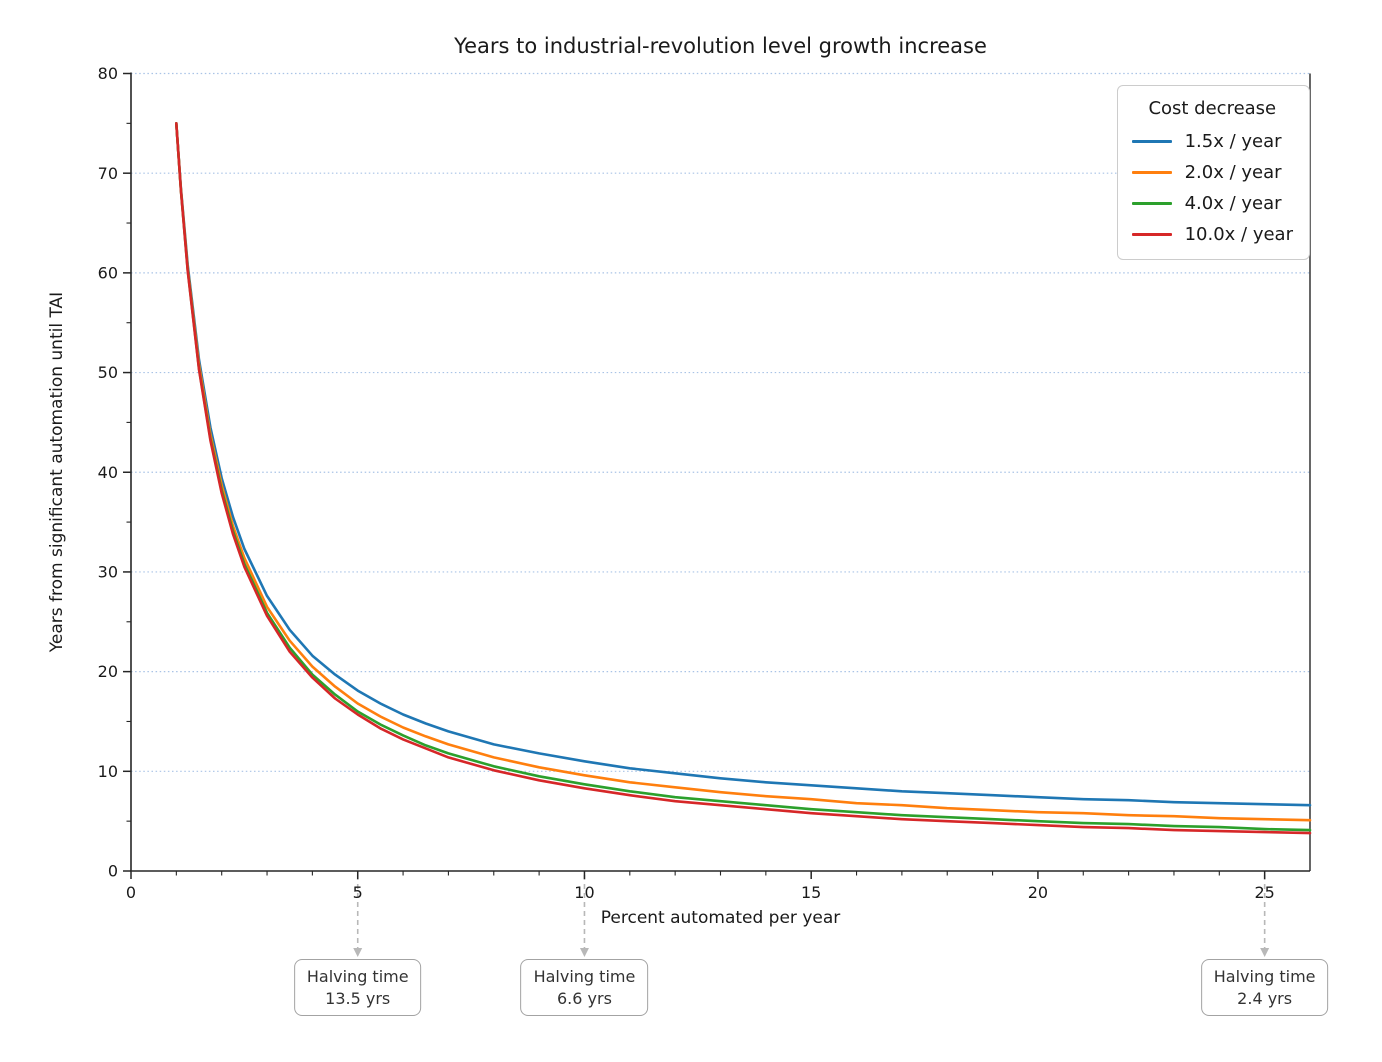 This screenshot has height=1062, width=1382. I want to click on y-tick-label: 0, so click(113, 871).